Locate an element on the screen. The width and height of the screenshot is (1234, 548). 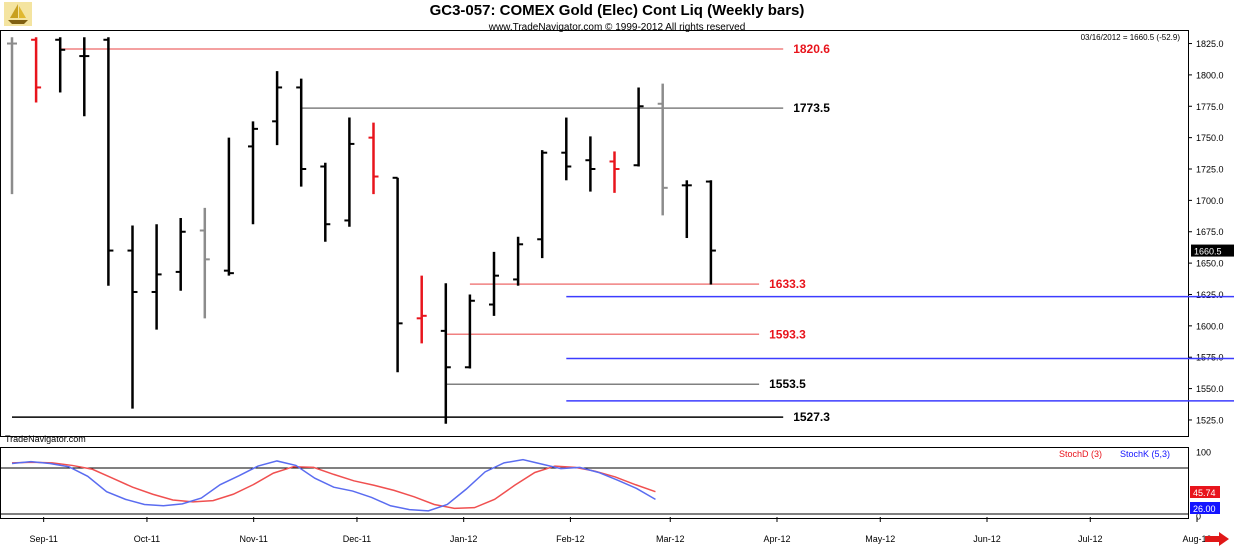
sailboat-icon is located at coordinates (18, 14).